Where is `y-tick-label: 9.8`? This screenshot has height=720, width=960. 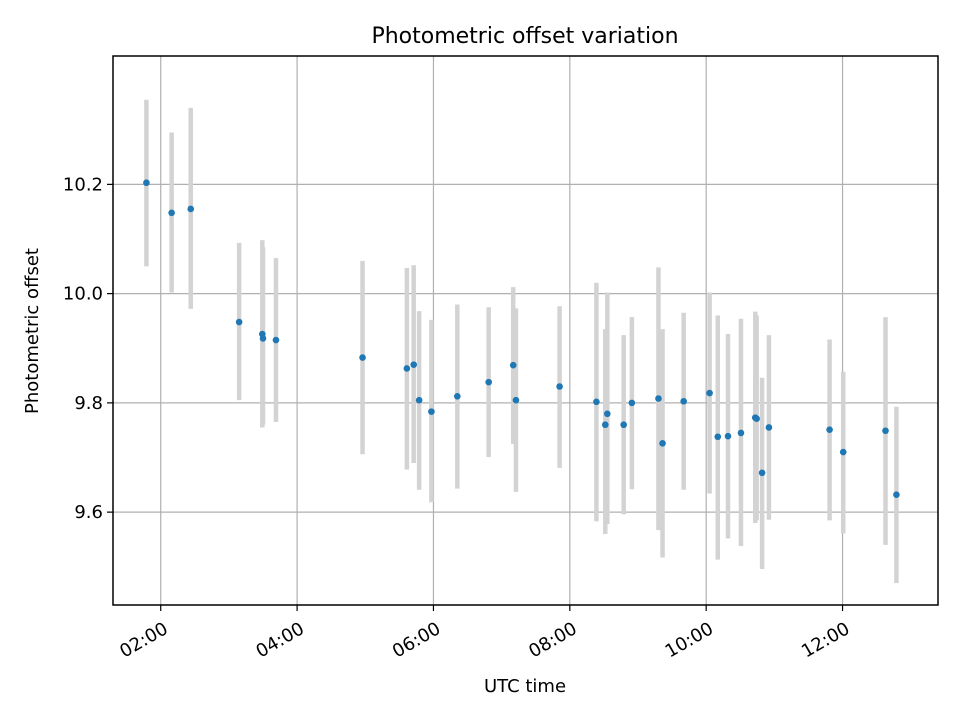
y-tick-label: 9.8 is located at coordinates (88, 403).